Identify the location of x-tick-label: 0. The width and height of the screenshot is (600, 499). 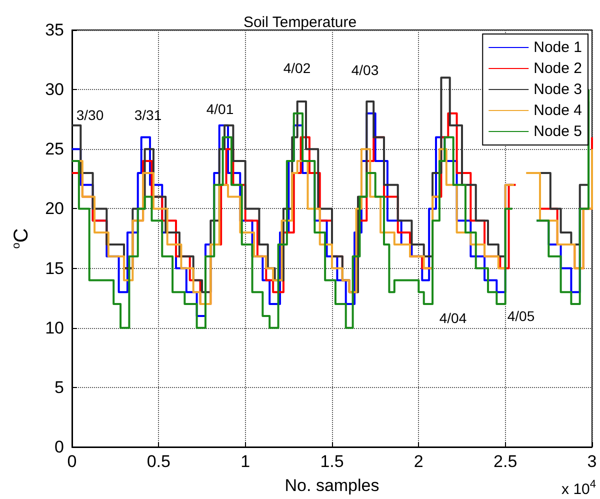
(72, 461).